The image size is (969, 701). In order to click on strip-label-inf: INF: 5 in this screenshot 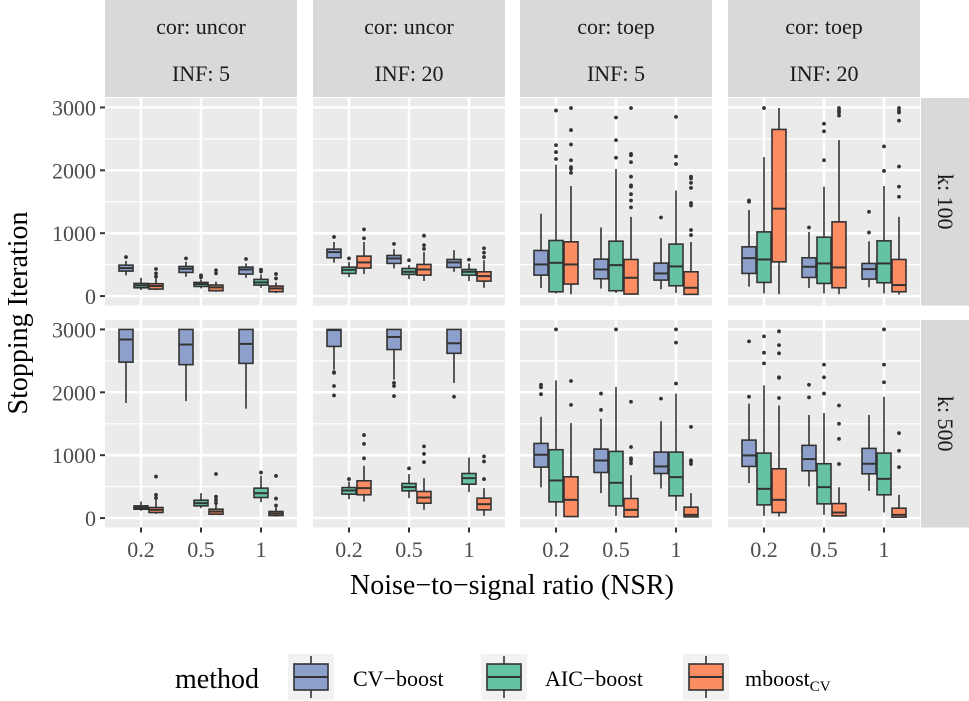, I will do `click(616, 73)`.